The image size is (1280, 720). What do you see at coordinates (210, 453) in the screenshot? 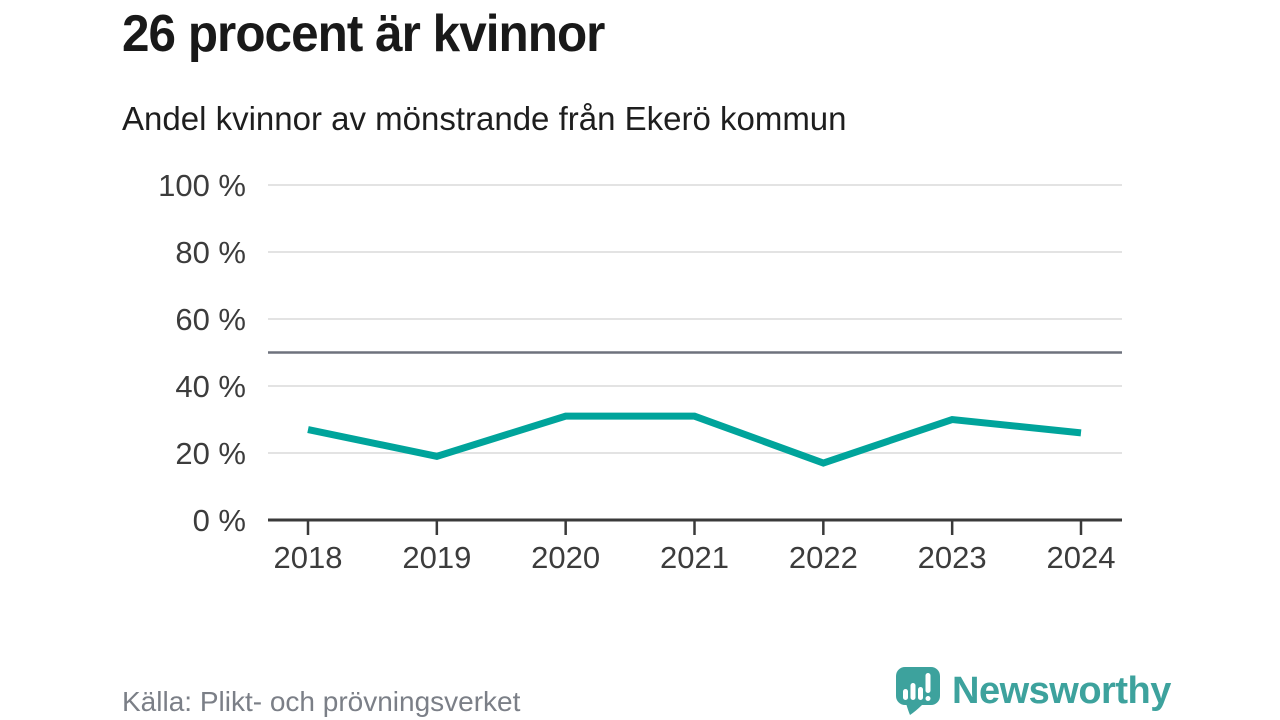
I see `y-tick-label: 20 %` at bounding box center [210, 453].